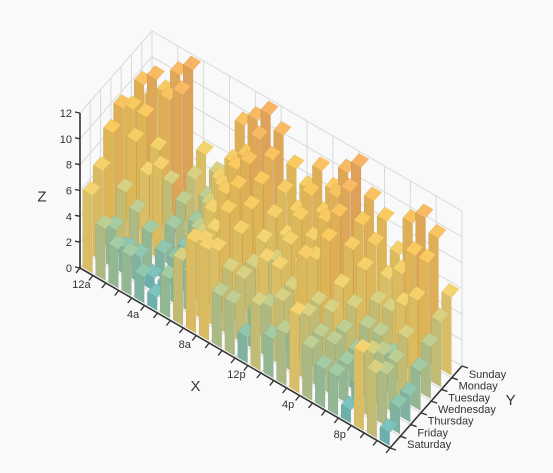 This screenshot has height=473, width=553. I want to click on y-tick-label: Wednesday, so click(467, 410).